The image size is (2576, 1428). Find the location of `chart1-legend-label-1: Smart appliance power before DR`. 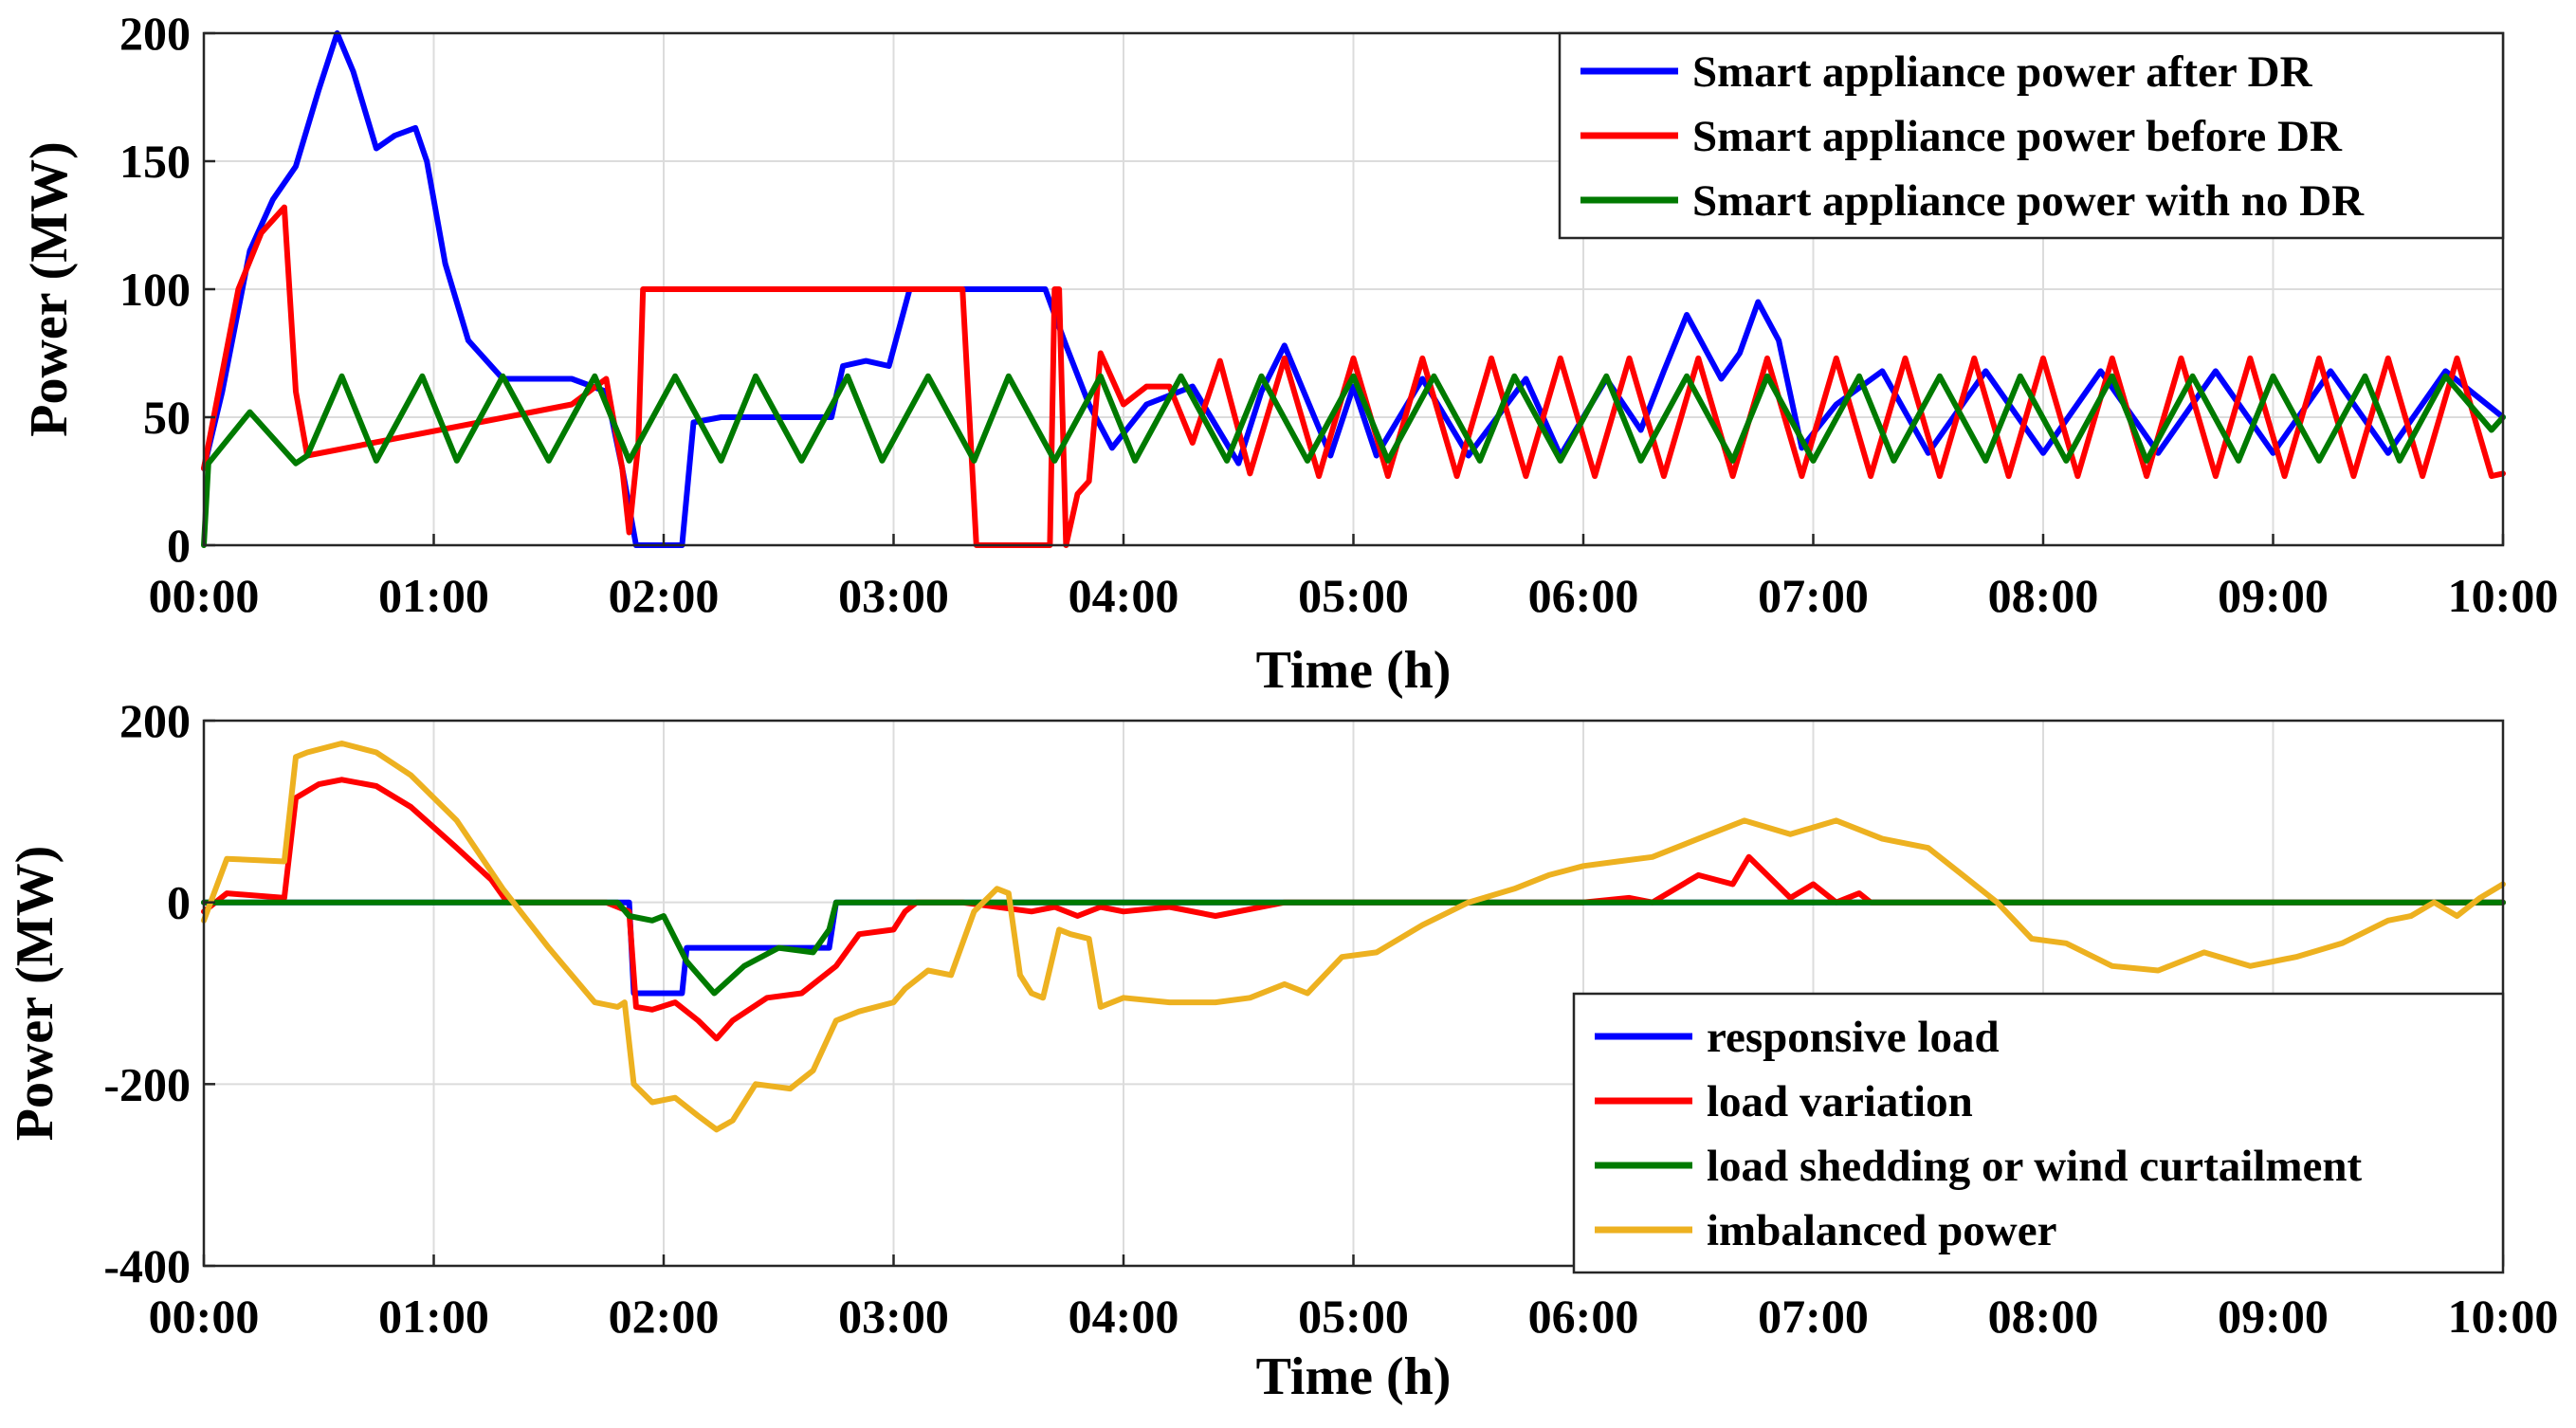

chart1-legend-label-1: Smart appliance power before DR is located at coordinates (2017, 137).